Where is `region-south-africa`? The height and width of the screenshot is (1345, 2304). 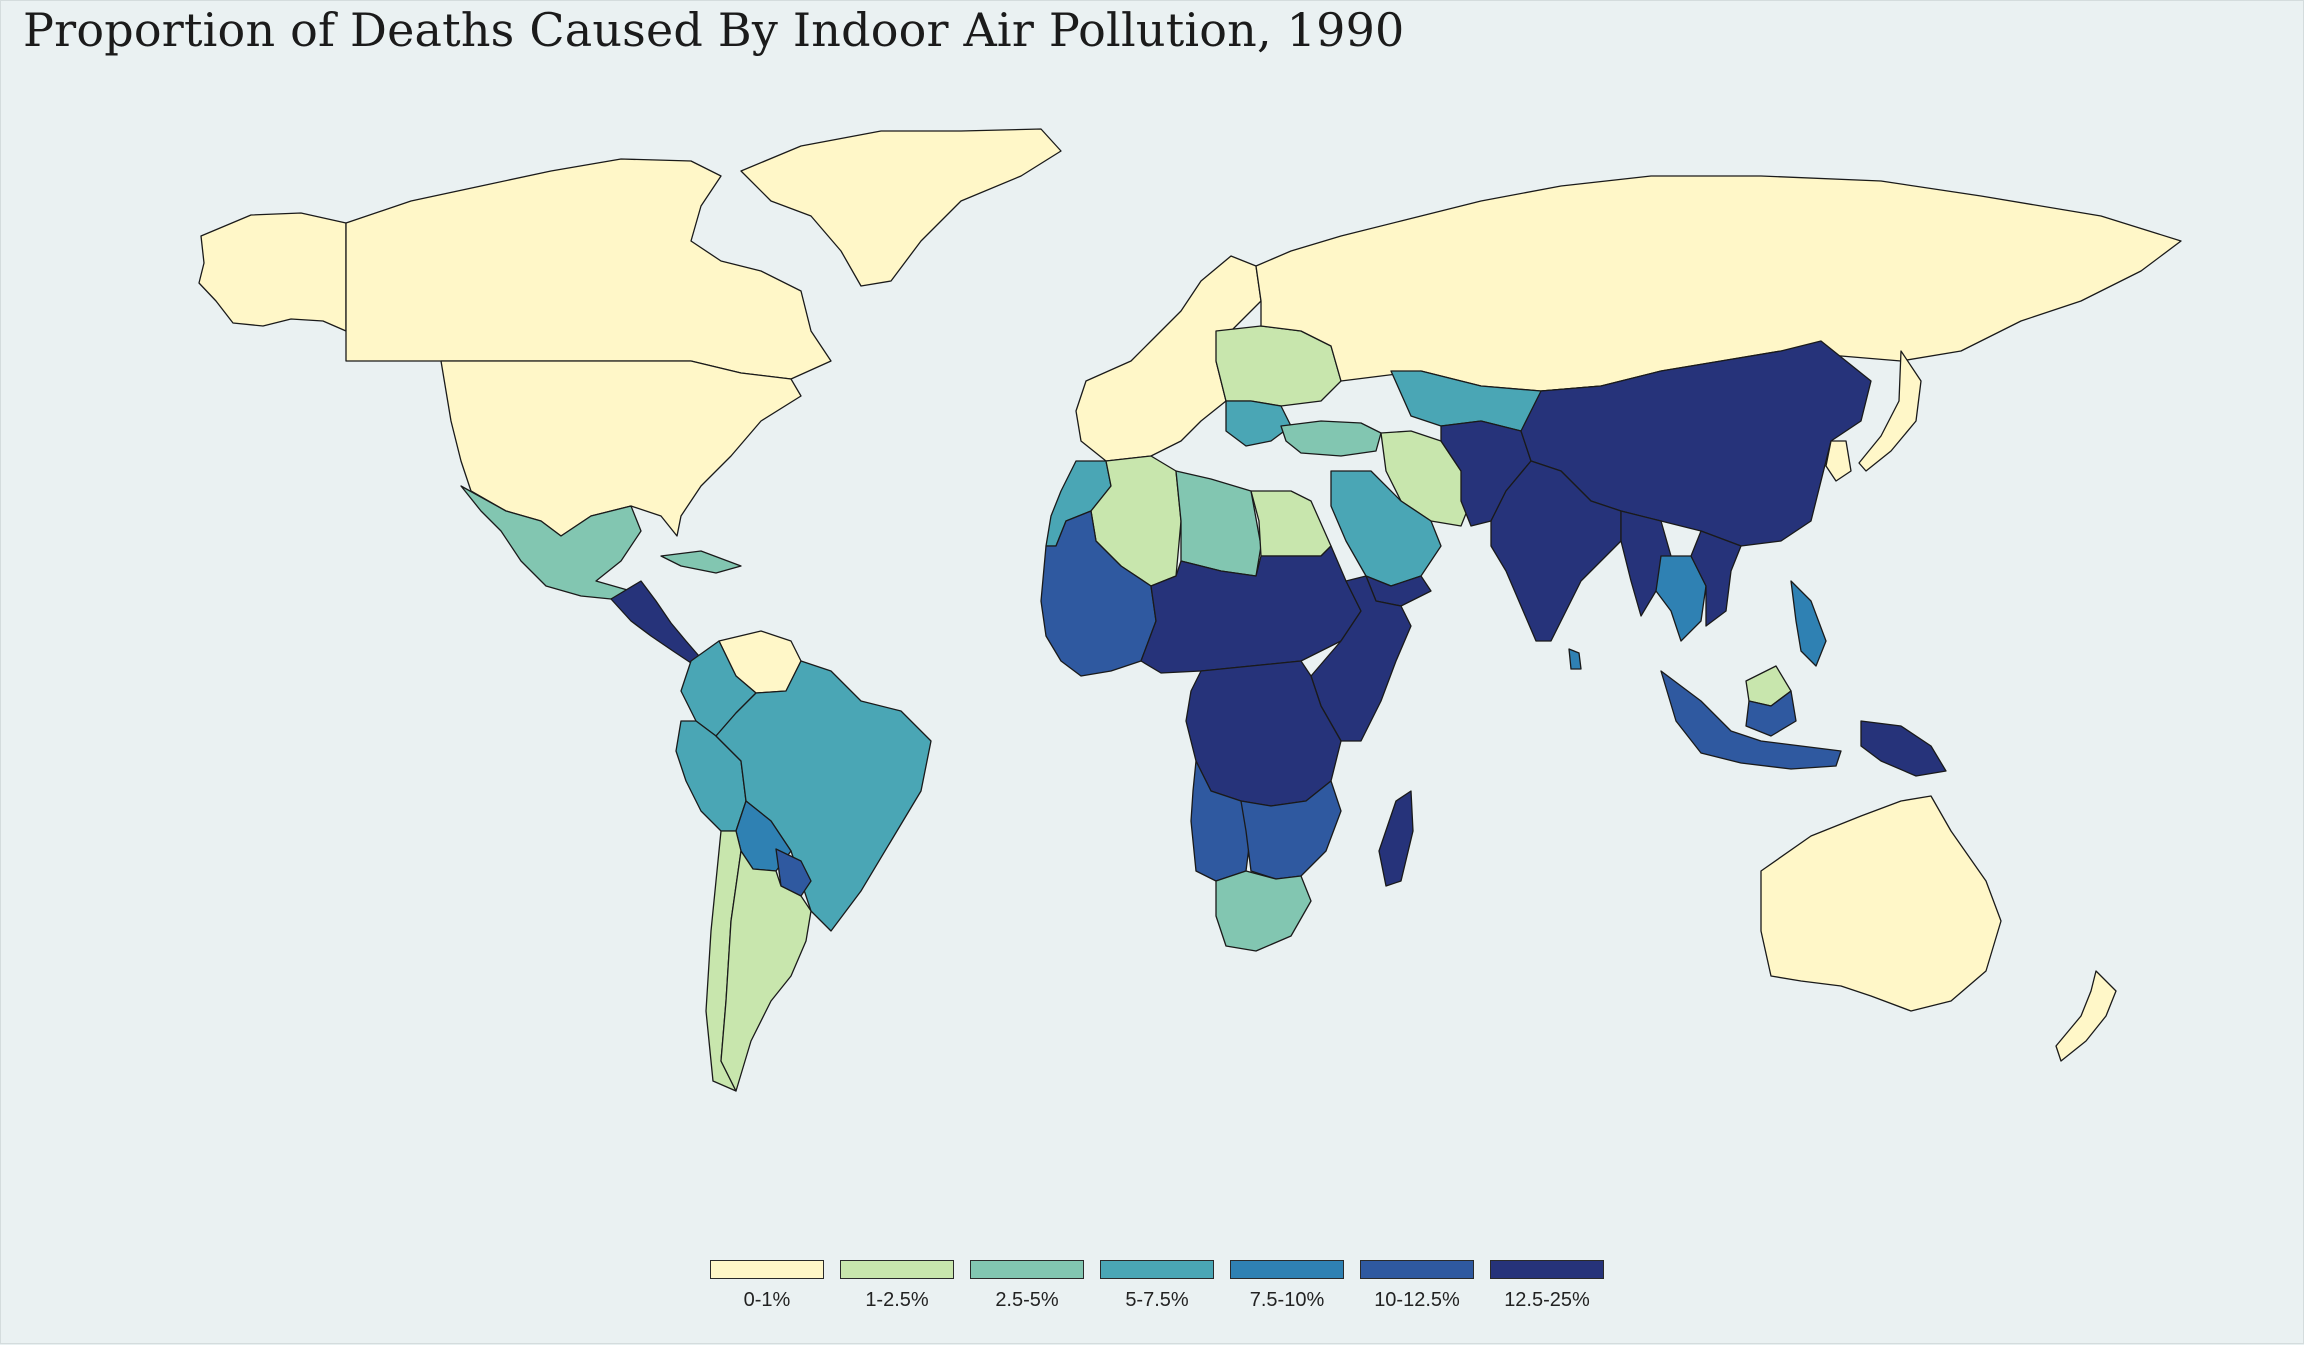
region-south-africa is located at coordinates (1263, 911).